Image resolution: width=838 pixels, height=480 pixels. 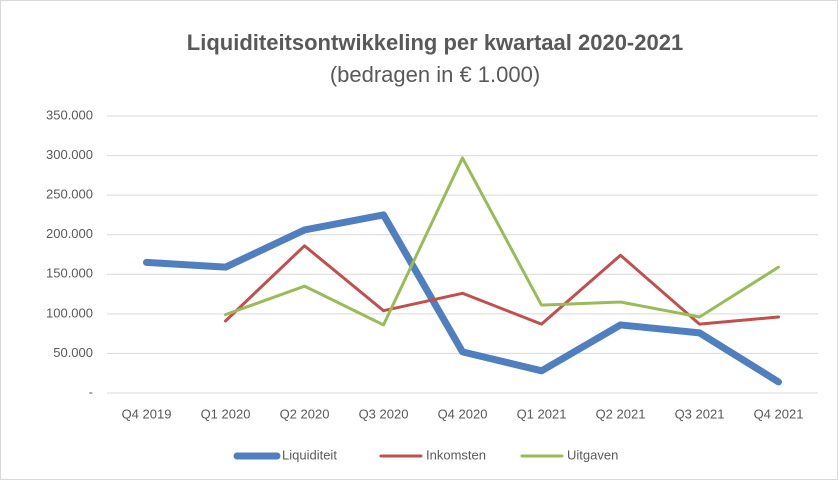 What do you see at coordinates (463, 413) in the screenshot?
I see `x-tick-label: Q4 2020` at bounding box center [463, 413].